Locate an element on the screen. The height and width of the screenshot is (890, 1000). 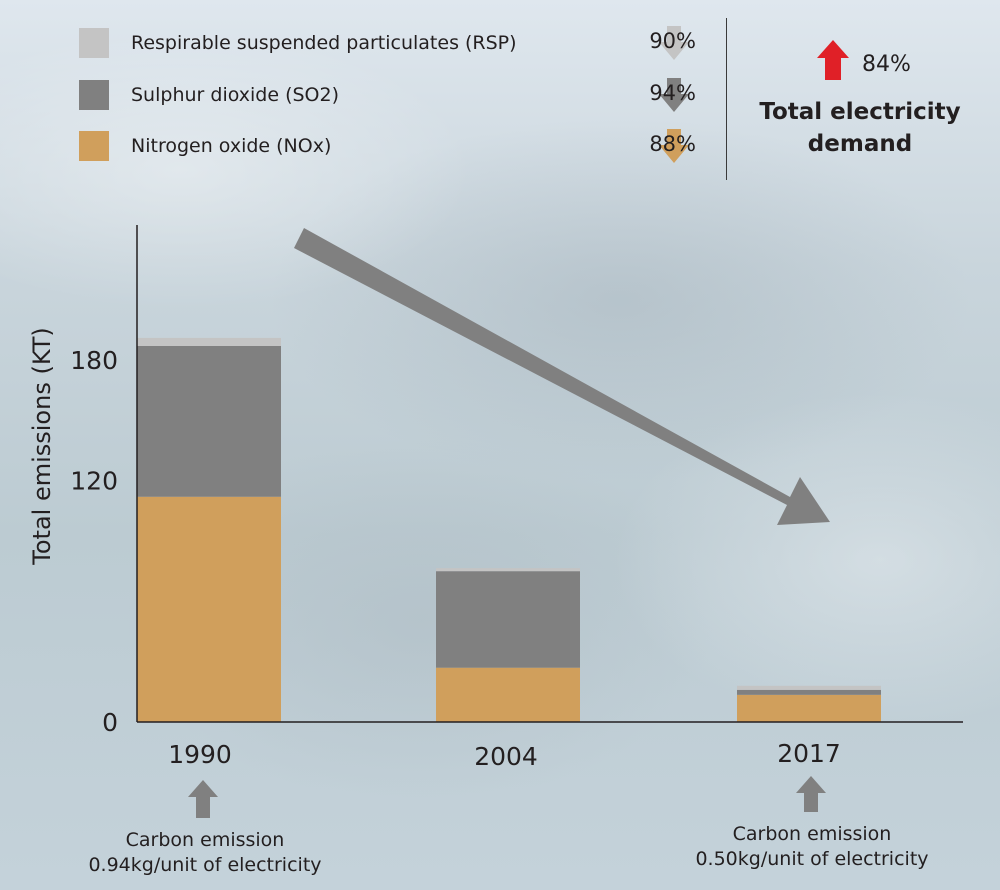
legend-label-nox: Nitrogen oxide (NOx) is located at coordinates (231, 146).